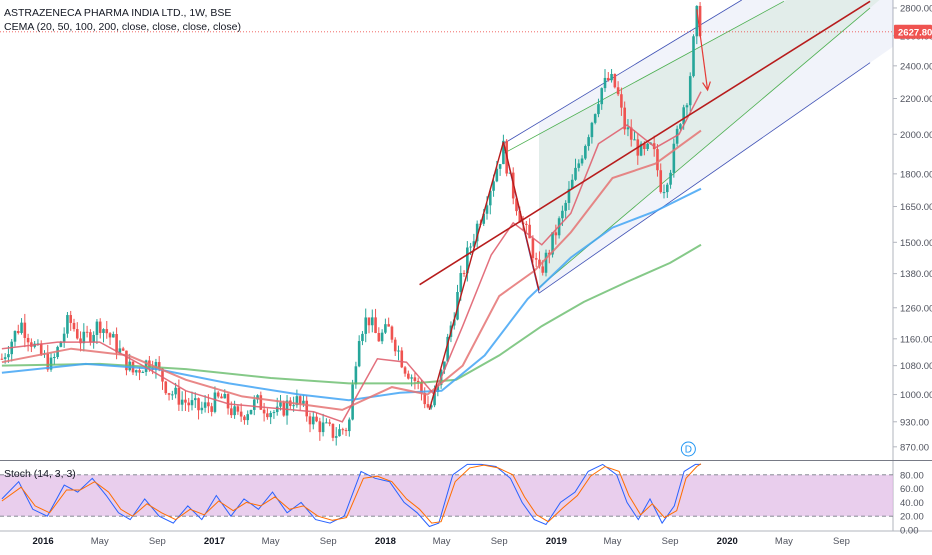 The height and width of the screenshot is (555, 932). Describe the element at coordinates (915, 32) in the screenshot. I see `last-price-tag-label: 2627.80` at that location.